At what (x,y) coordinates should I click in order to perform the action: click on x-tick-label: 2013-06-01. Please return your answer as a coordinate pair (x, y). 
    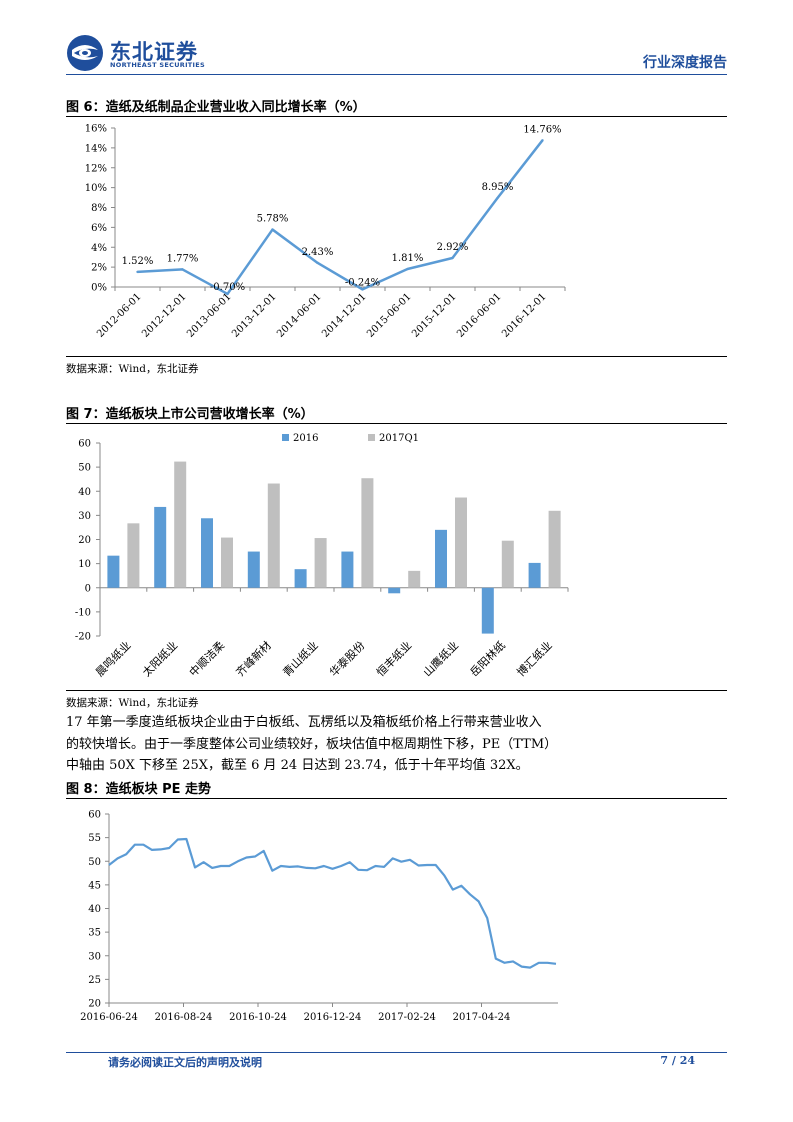
    Looking at the image, I should click on (209, 315).